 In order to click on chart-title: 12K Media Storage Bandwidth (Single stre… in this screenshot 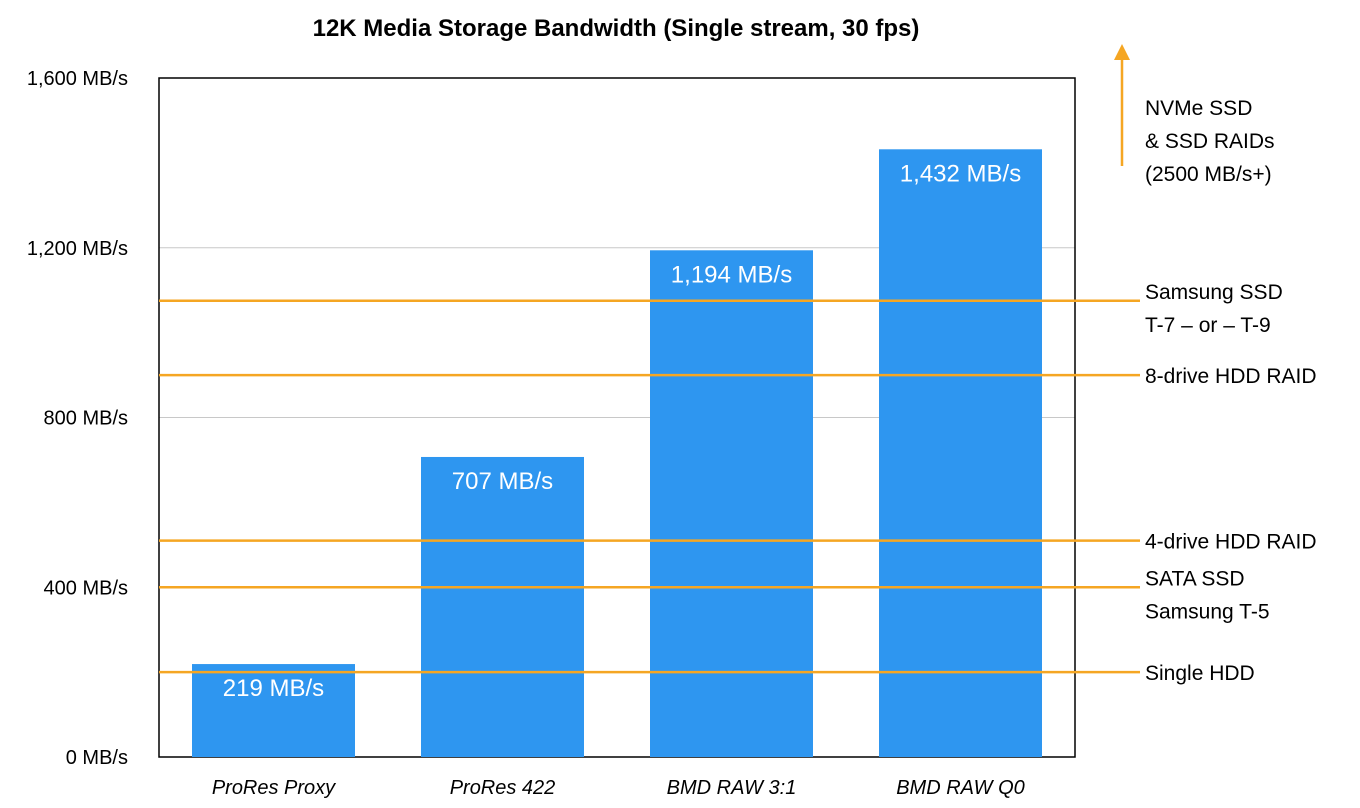, I will do `click(616, 28)`.